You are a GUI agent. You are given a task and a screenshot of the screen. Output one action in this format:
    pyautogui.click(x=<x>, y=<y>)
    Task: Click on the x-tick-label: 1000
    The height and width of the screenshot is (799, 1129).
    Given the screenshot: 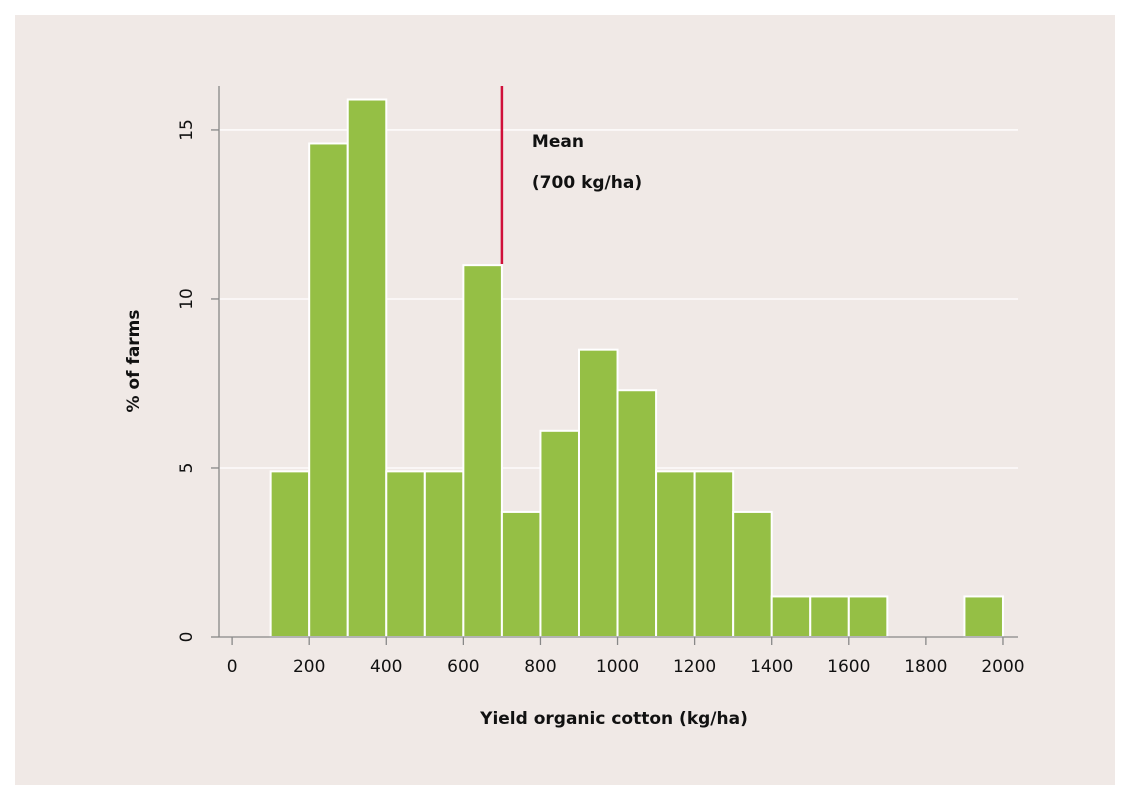 What is the action you would take?
    pyautogui.click(x=617, y=667)
    